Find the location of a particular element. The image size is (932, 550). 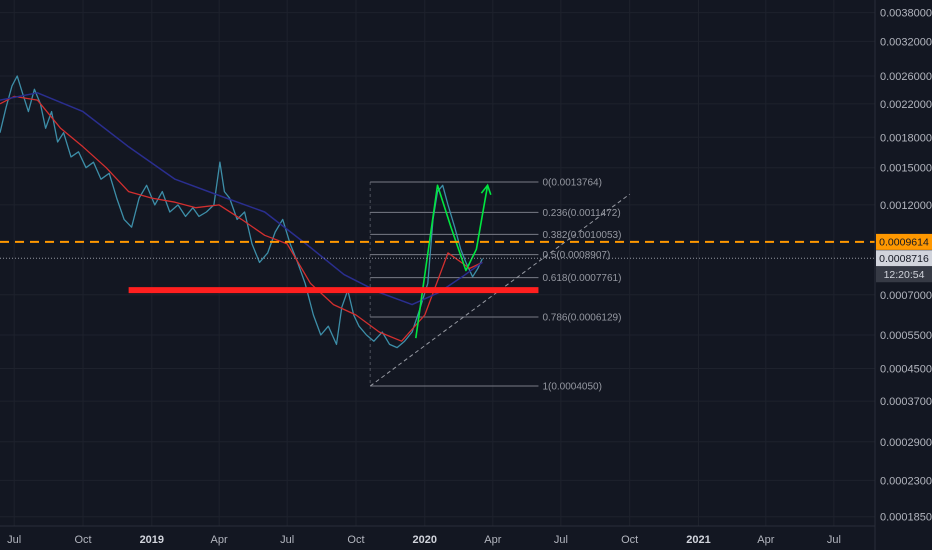

fib-level-label: 0.786(0.0006129) is located at coordinates (581, 317).